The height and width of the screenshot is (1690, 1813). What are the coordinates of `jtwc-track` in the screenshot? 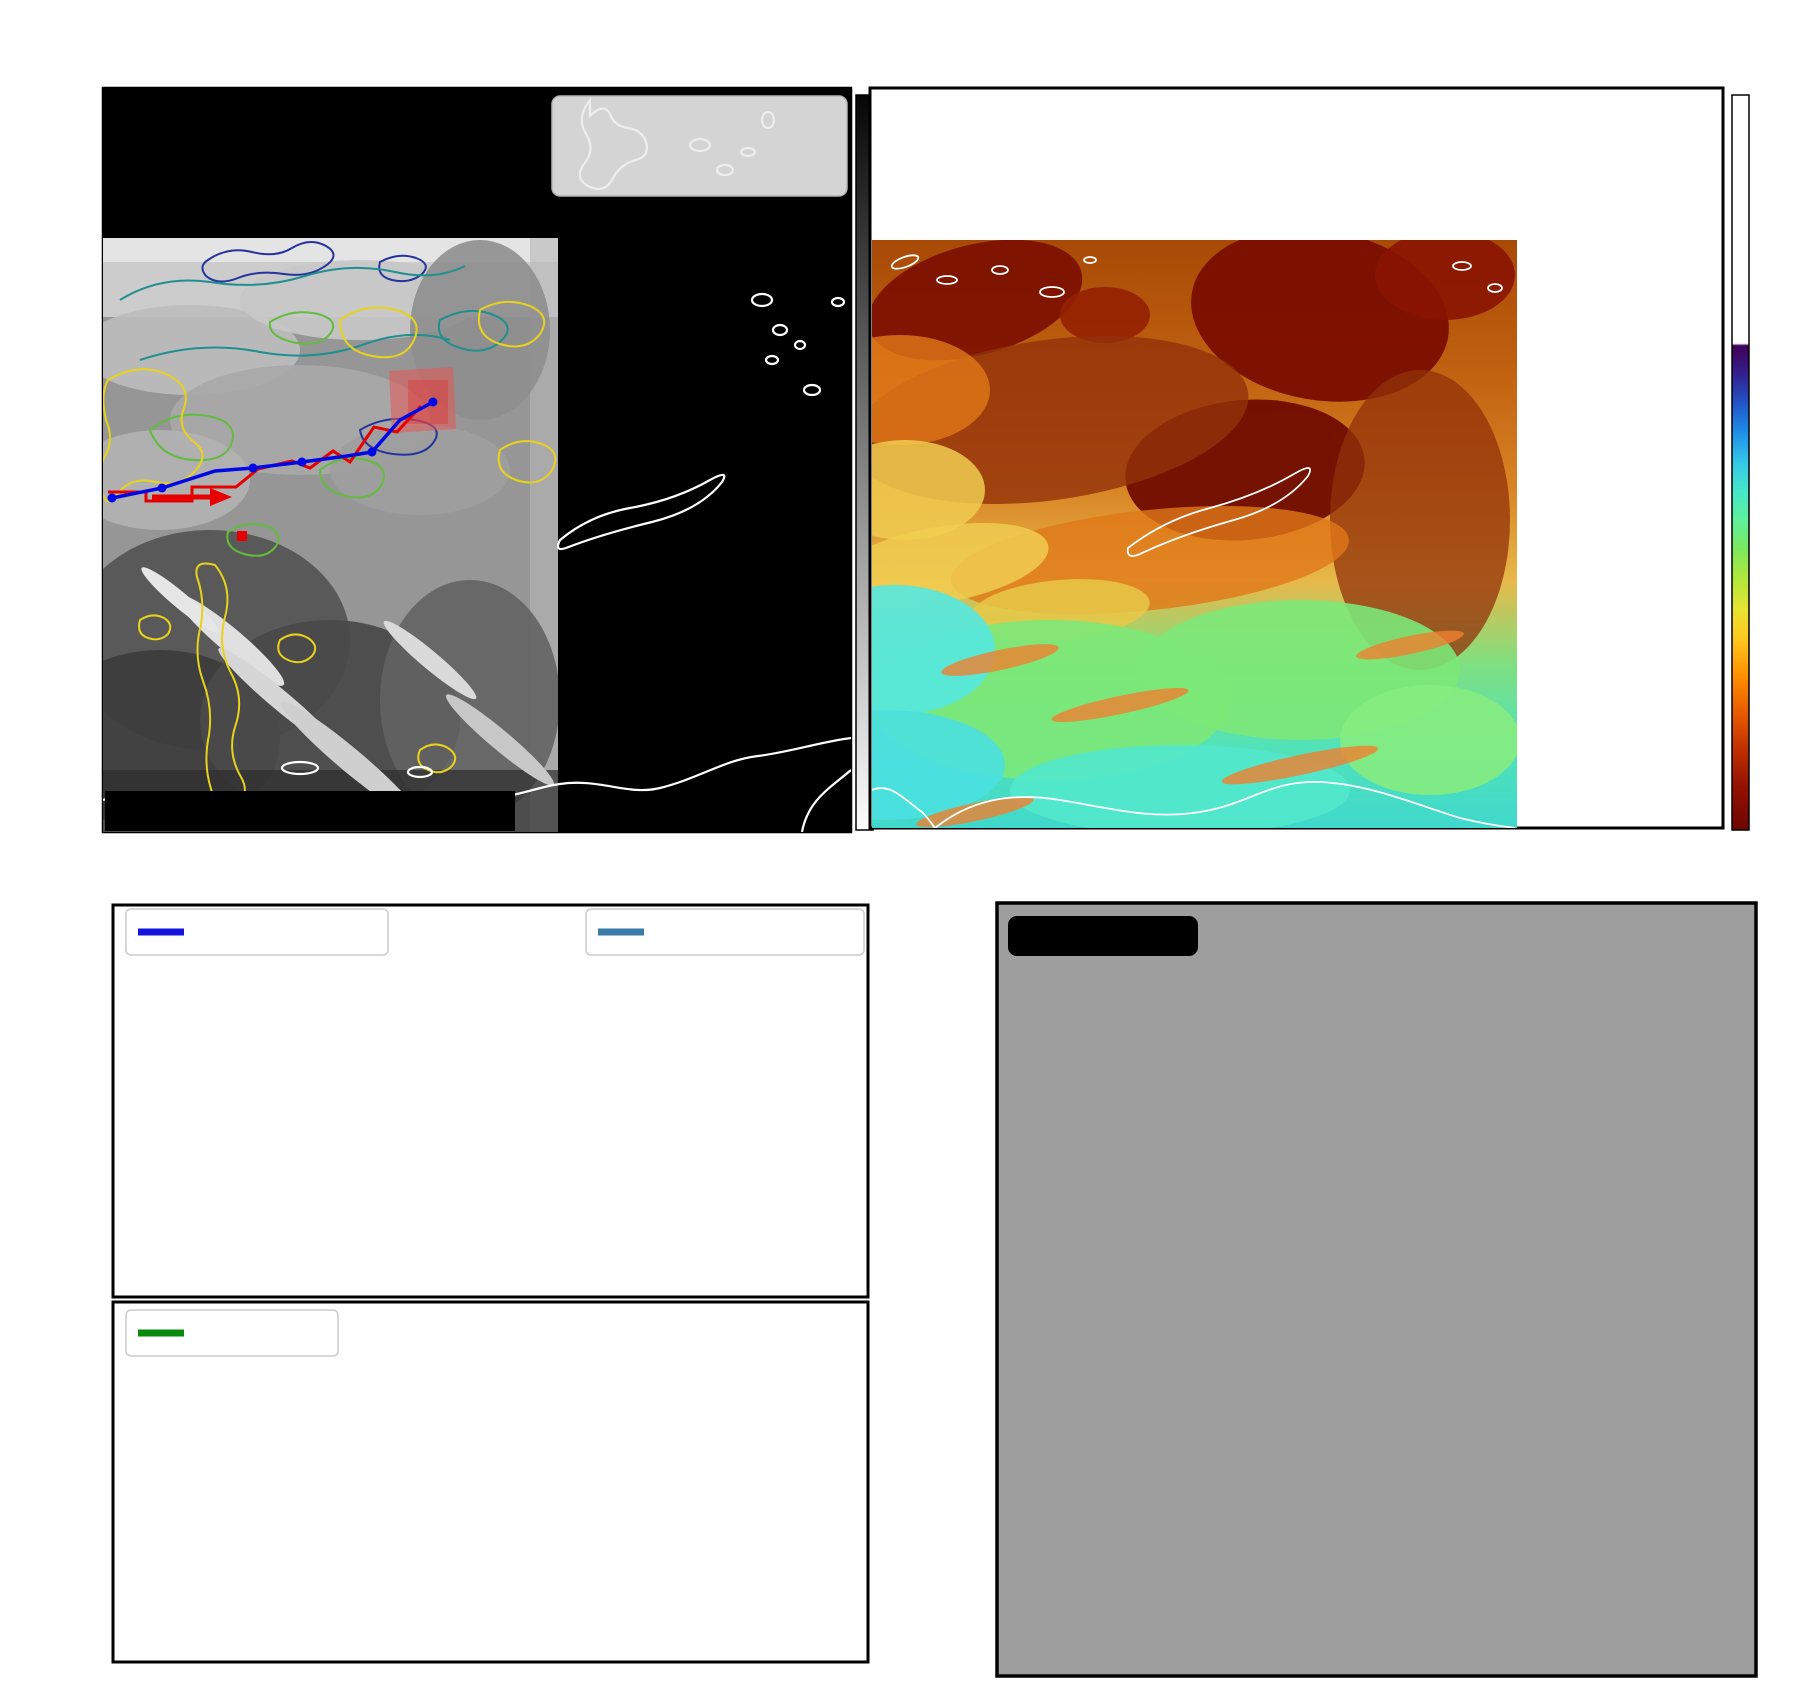 It's located at (272, 450).